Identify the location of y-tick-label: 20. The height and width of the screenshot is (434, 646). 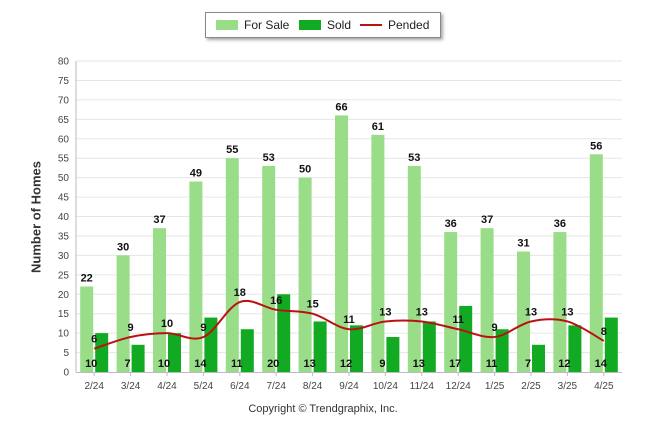
(64, 295).